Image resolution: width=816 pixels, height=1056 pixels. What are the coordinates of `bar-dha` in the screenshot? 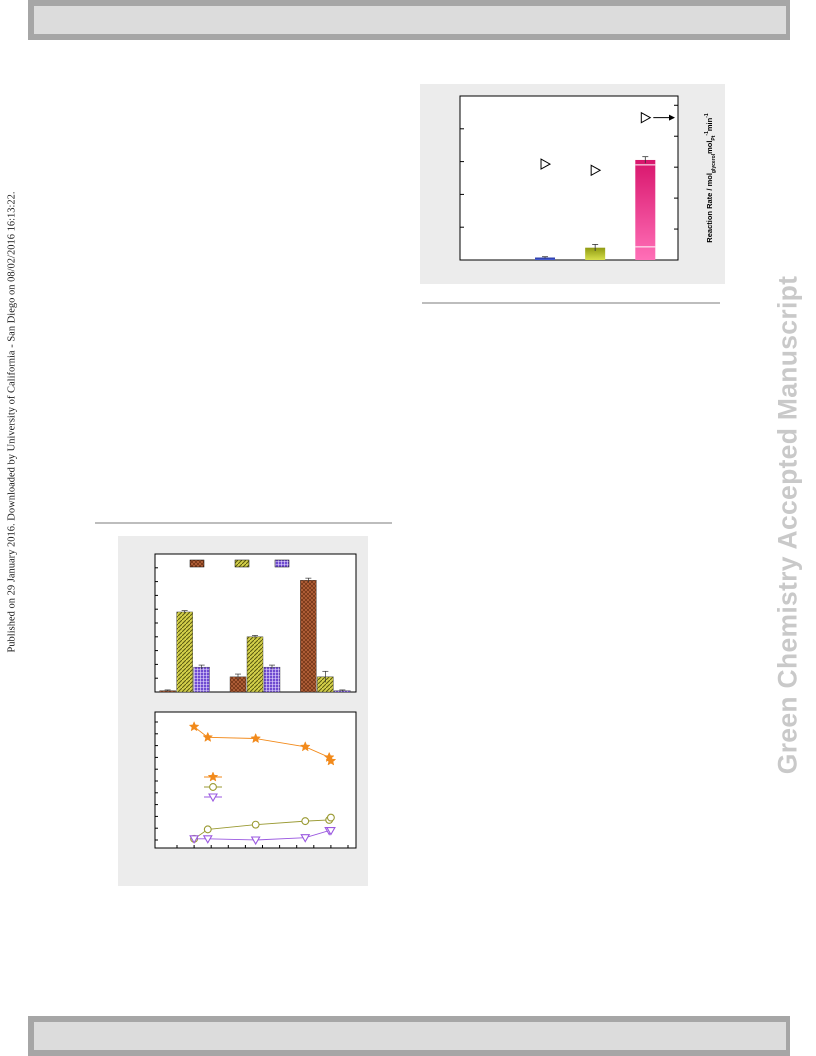 It's located at (308, 636).